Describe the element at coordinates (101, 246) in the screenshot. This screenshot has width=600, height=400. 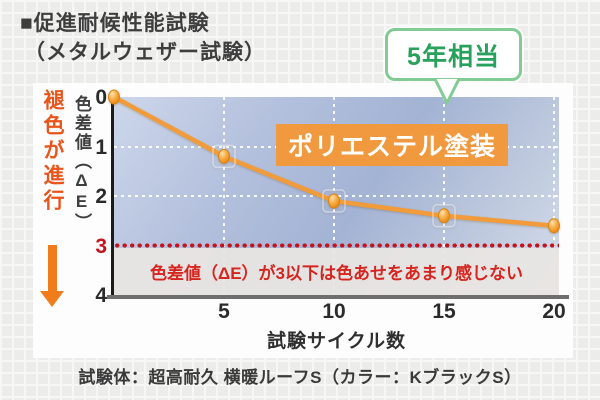
I see `y-tick-3: 3` at that location.